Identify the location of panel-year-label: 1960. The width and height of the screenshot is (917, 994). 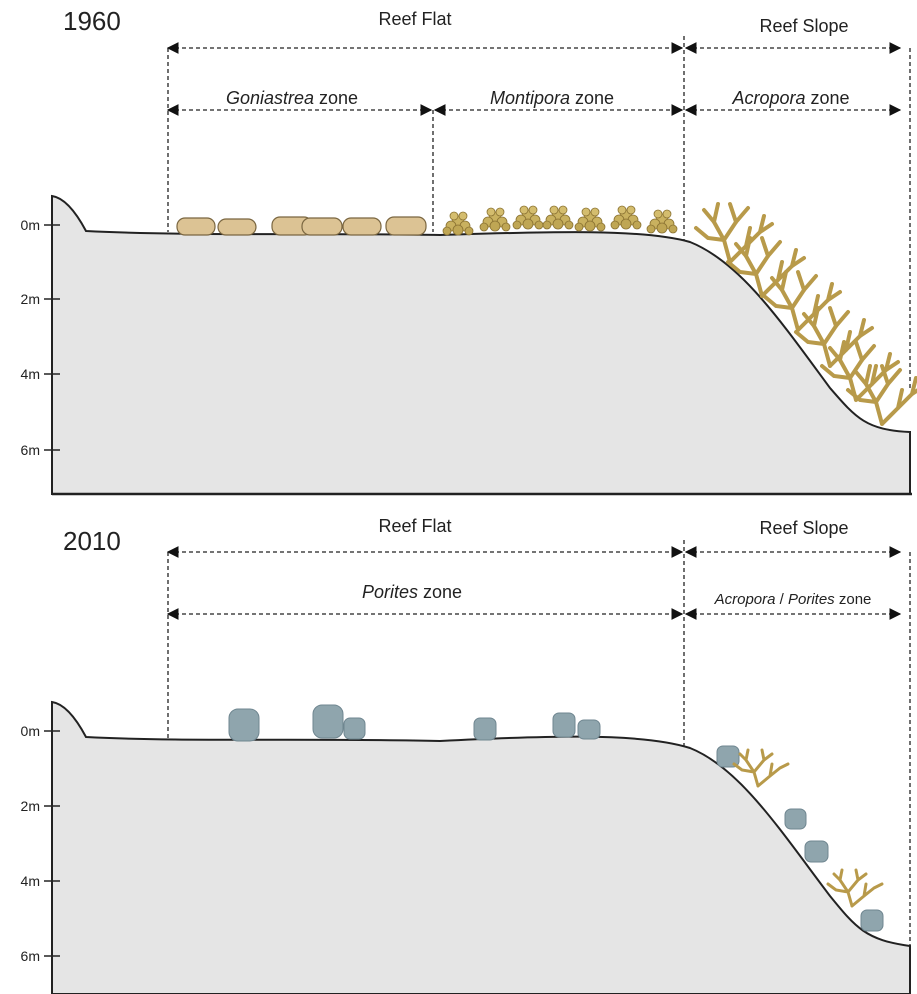
(92, 21).